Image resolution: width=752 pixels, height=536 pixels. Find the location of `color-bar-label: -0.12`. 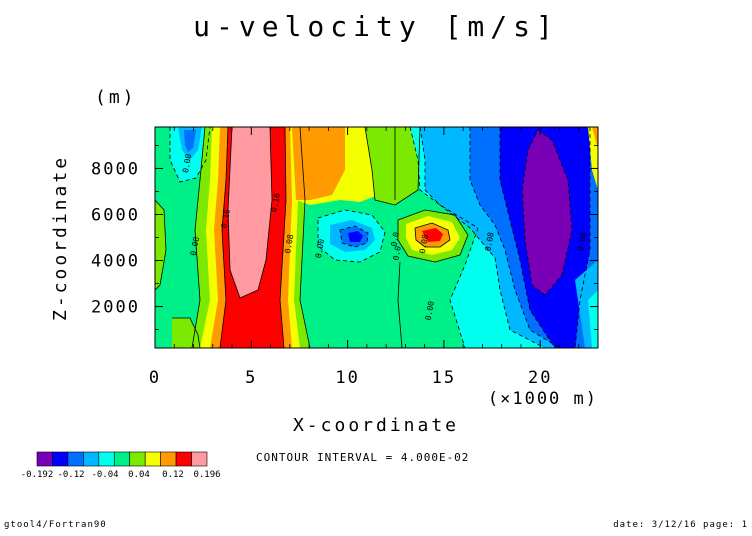

color-bar-label: -0.12 is located at coordinates (70, 475).